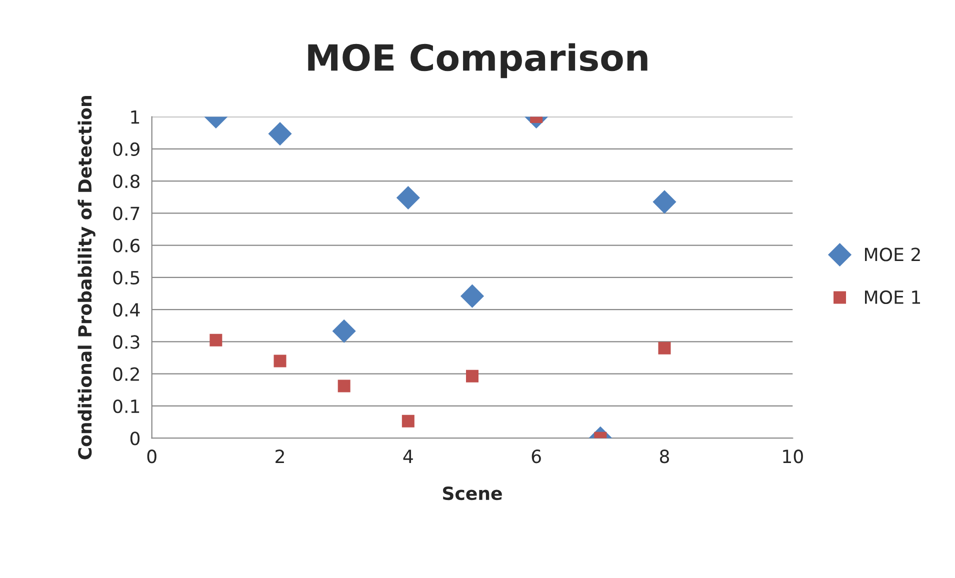 The width and height of the screenshot is (955, 578). Describe the element at coordinates (126, 181) in the screenshot. I see `y-tick-label: 0.8` at that location.